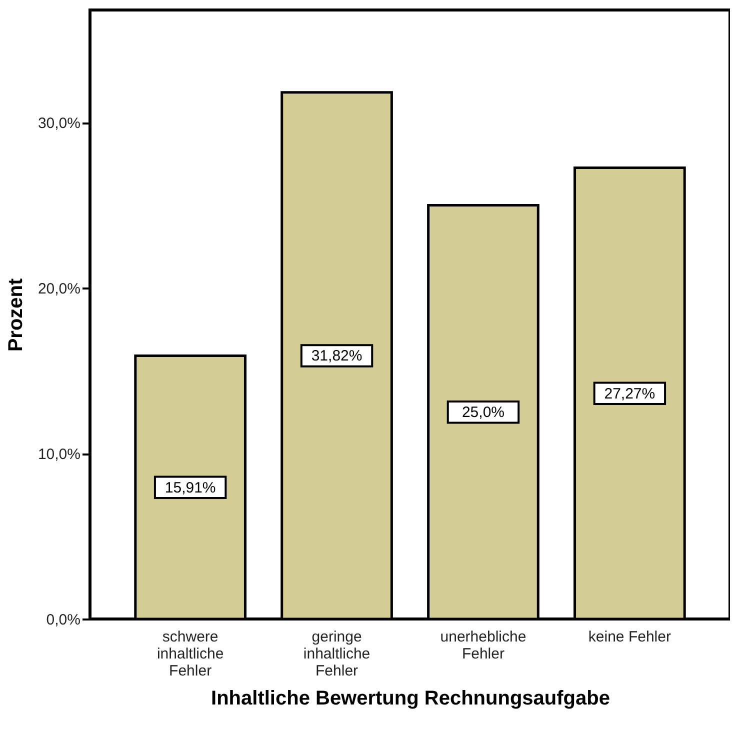  Describe the element at coordinates (15, 315) in the screenshot. I see `y-axis-title: Prozent` at that location.